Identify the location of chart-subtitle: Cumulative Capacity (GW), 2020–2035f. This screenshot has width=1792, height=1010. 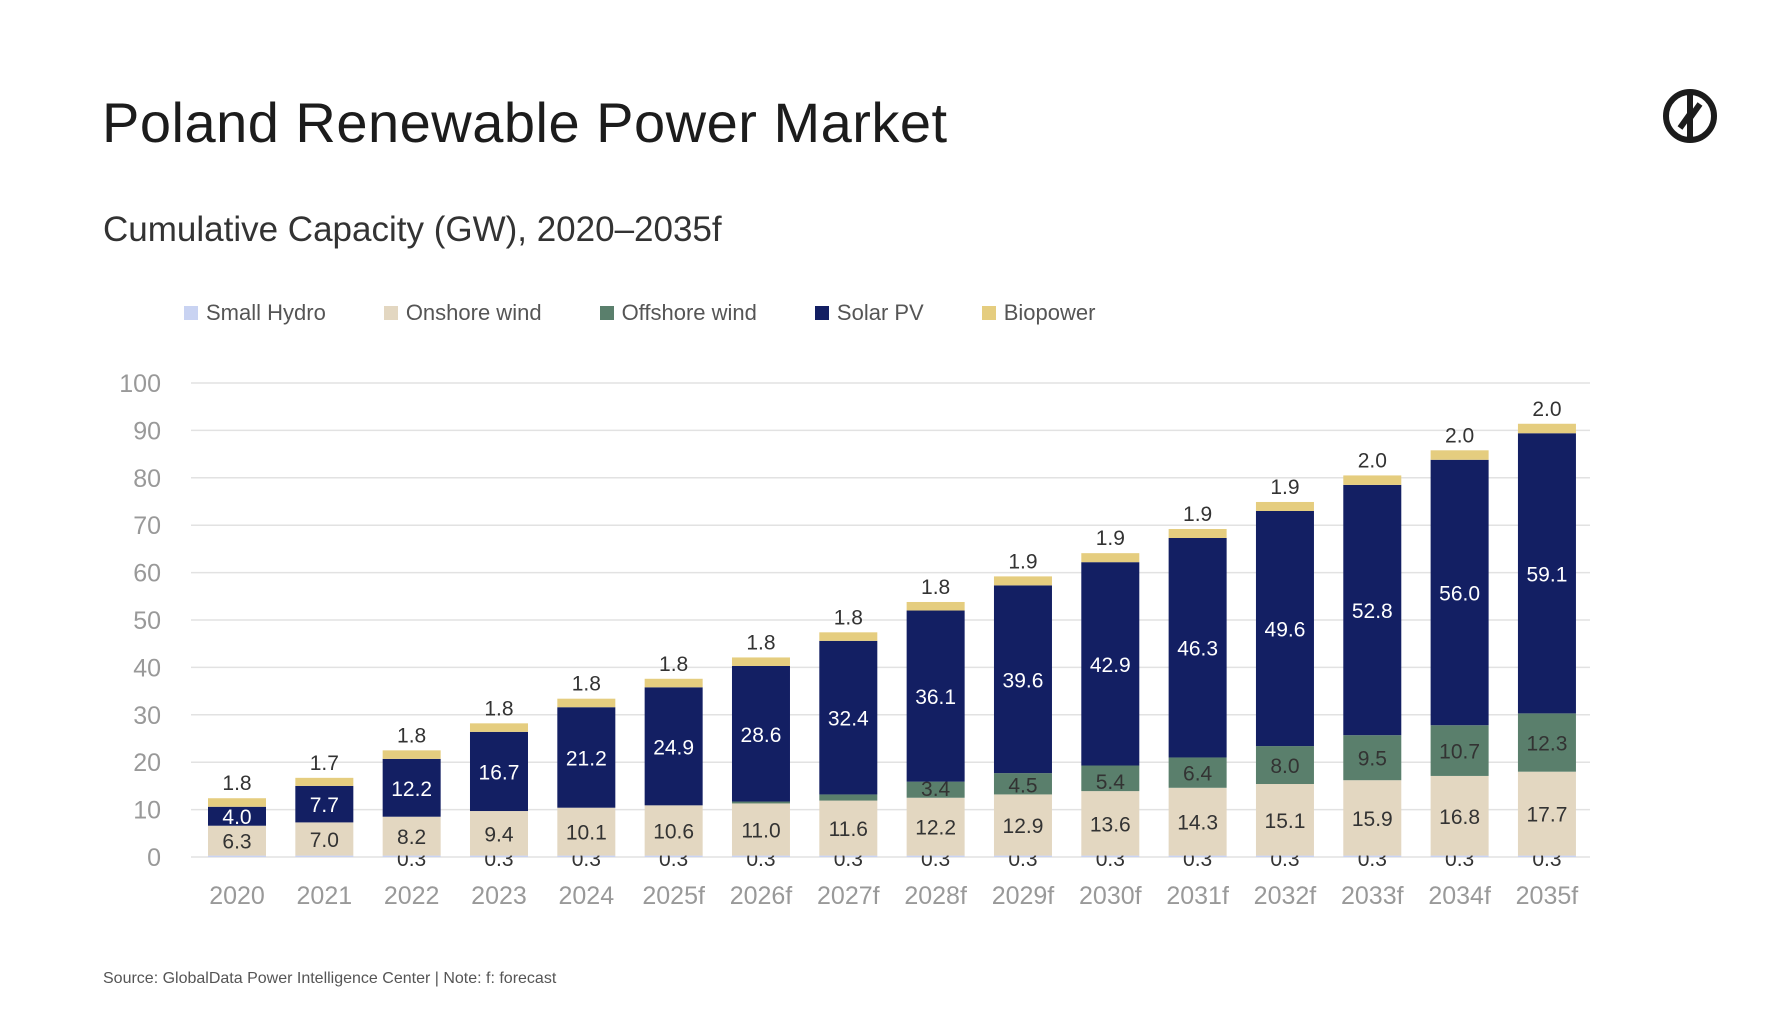
(412, 229).